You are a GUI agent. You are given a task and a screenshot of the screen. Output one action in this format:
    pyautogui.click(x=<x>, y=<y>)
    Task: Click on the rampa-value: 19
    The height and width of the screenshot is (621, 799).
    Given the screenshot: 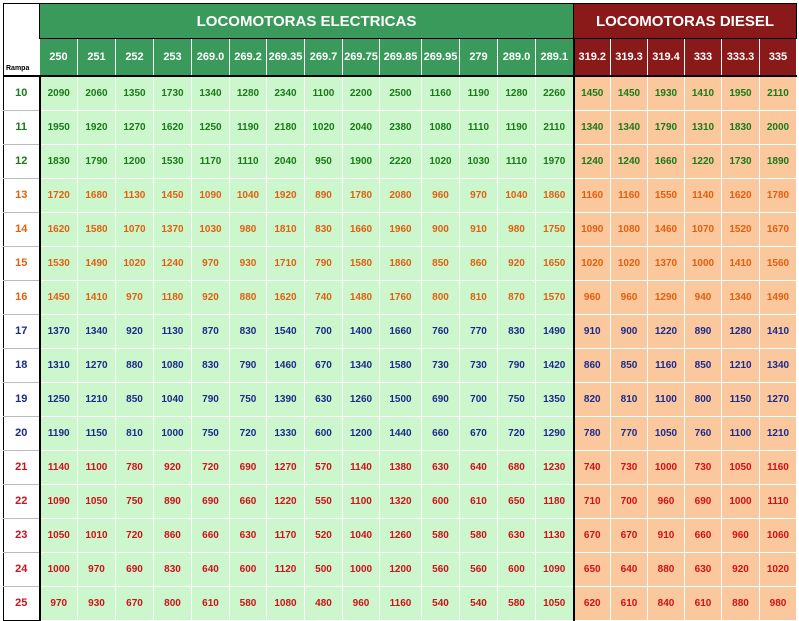 What is the action you would take?
    pyautogui.click(x=22, y=399)
    